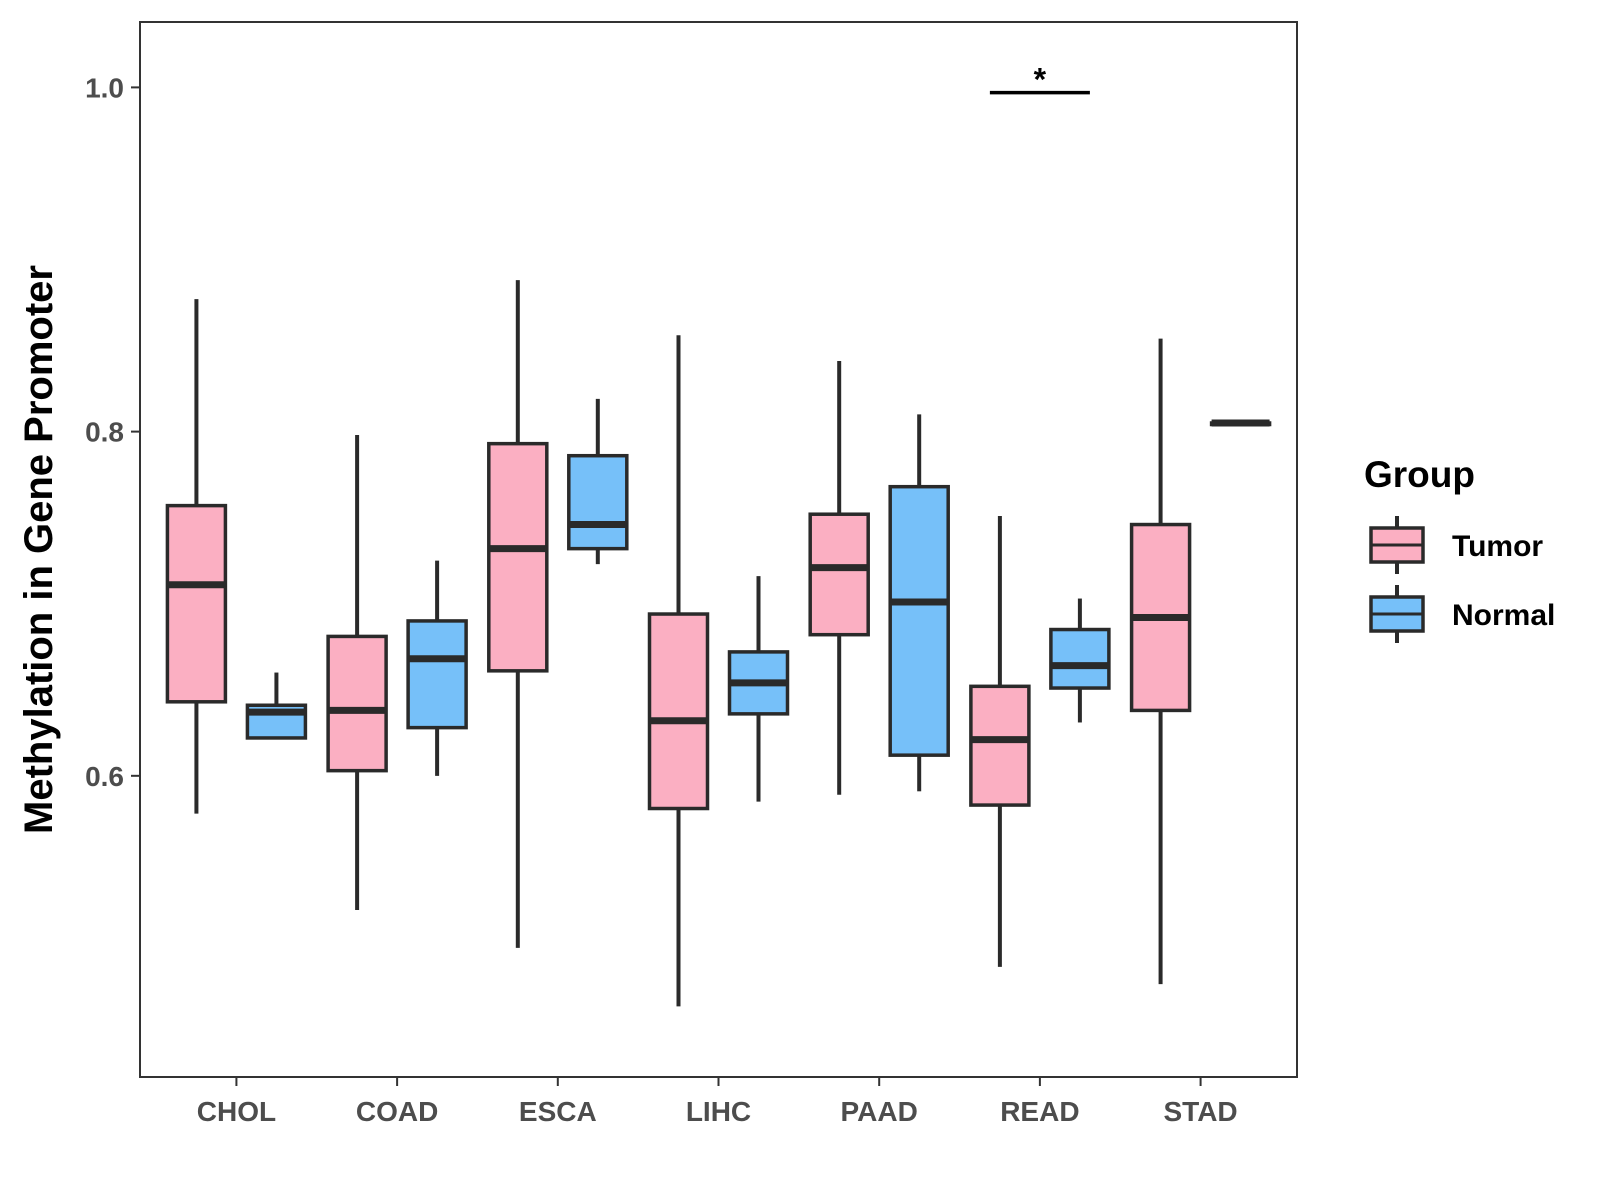  What do you see at coordinates (558, 1111) in the screenshot?
I see `x-tick-label: ESCA` at bounding box center [558, 1111].